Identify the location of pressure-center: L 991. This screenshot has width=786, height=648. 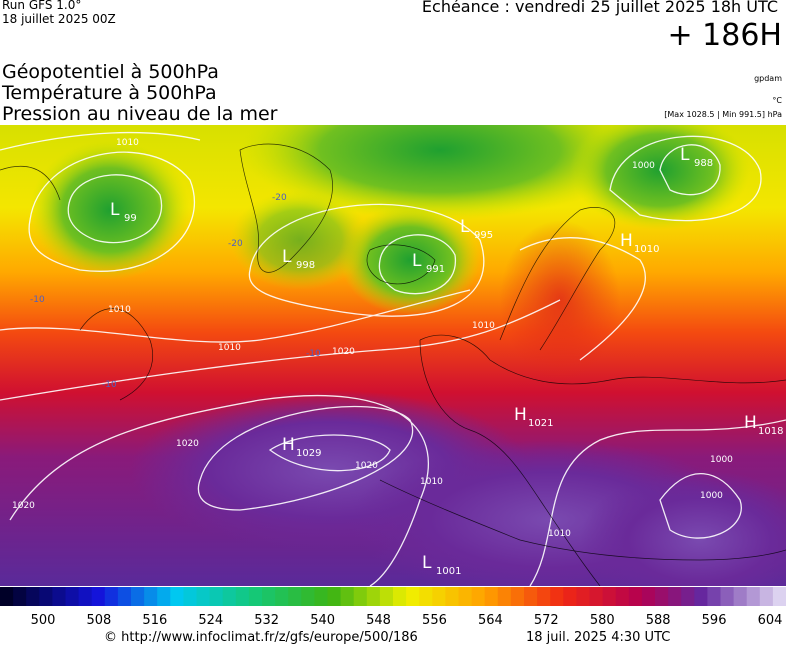
(428, 263).